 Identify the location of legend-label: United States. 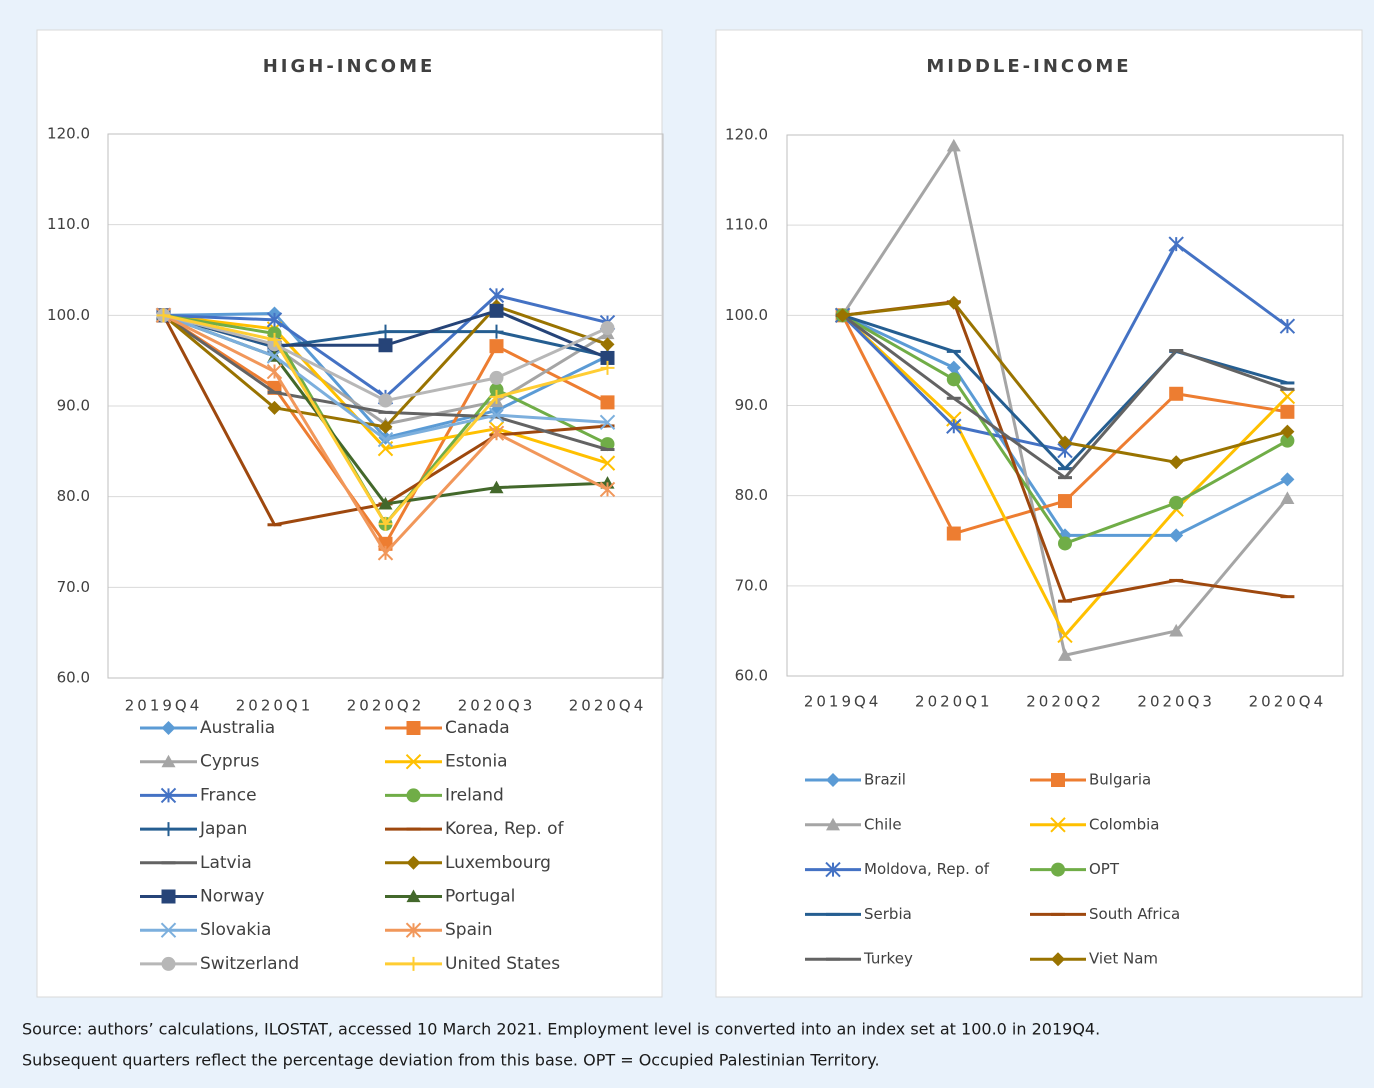
(502, 964).